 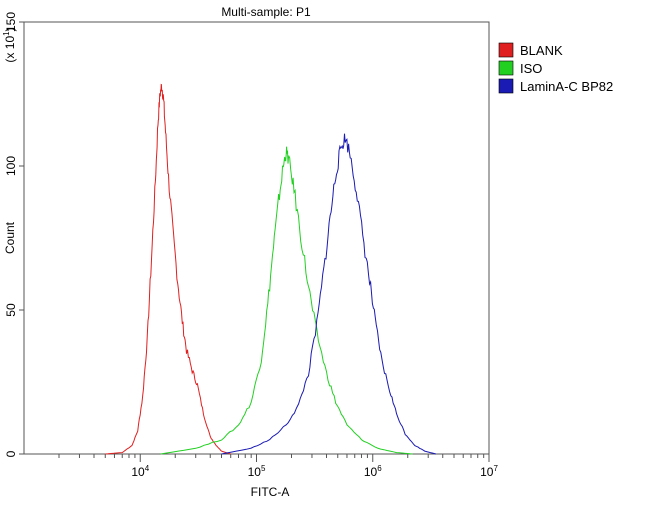 I want to click on series-line-blank, so click(x=168, y=269).